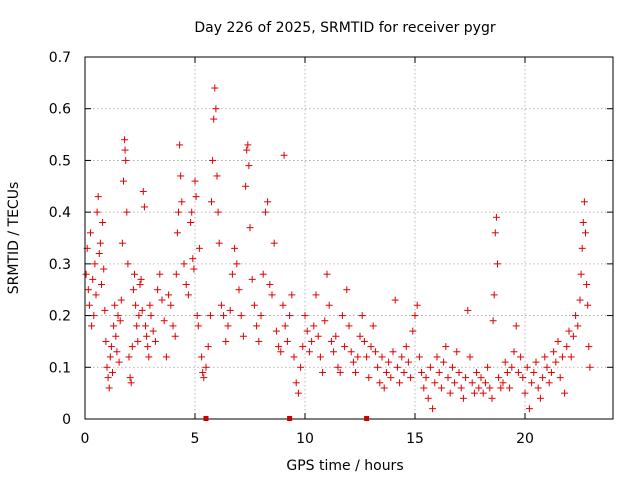 The width and height of the screenshot is (640, 480). Describe the element at coordinates (60, 368) in the screenshot. I see `y-tick-label: 0.1` at that location.